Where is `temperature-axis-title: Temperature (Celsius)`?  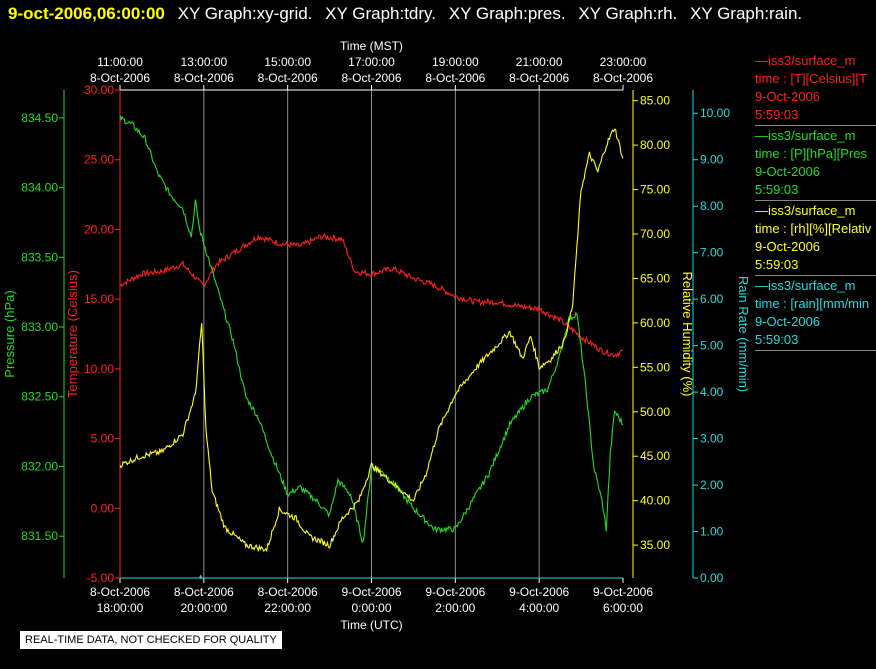
temperature-axis-title: Temperature (Celsius) is located at coordinates (72, 334).